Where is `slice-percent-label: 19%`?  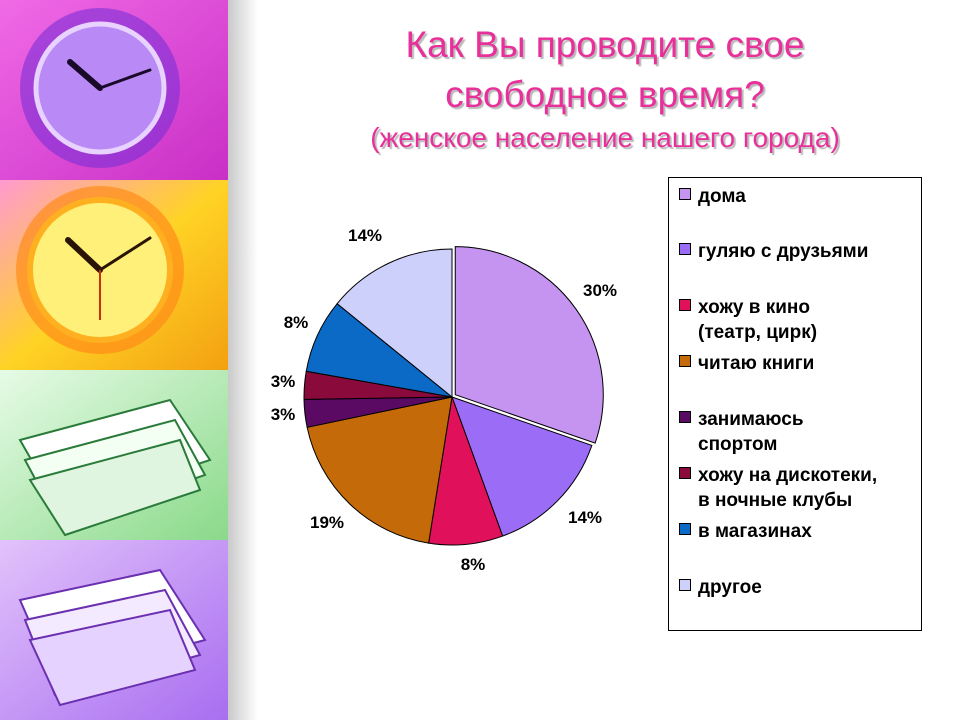
slice-percent-label: 19% is located at coordinates (327, 522).